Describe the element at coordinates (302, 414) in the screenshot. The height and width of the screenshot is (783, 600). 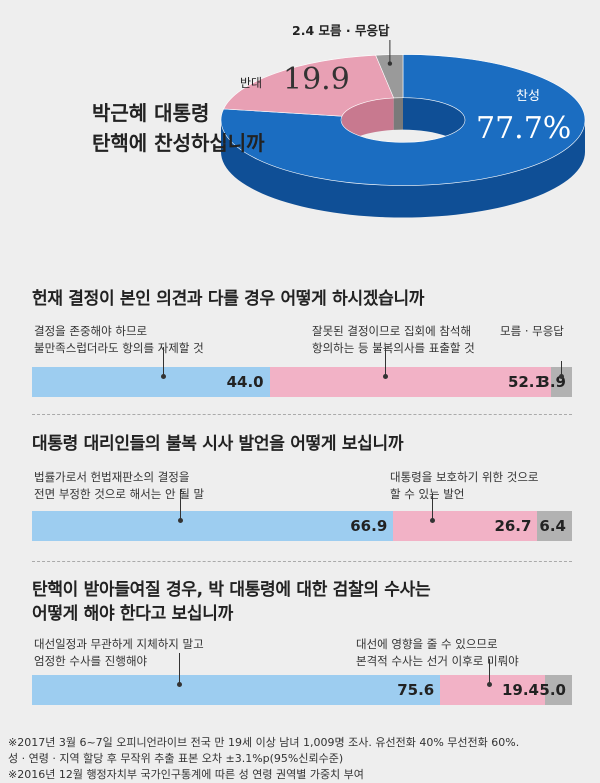
I see `divider1` at that location.